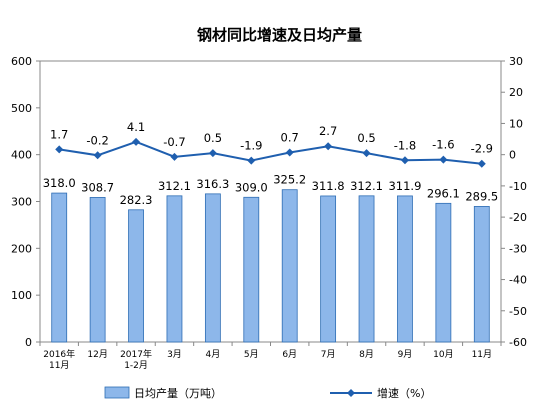  I want to click on y-right-tick-label: 0, so click(512, 155).